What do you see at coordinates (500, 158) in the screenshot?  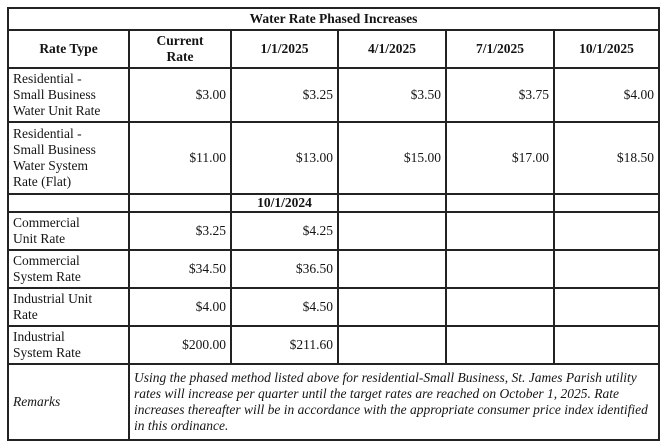 I see `rate-value: $17.00` at bounding box center [500, 158].